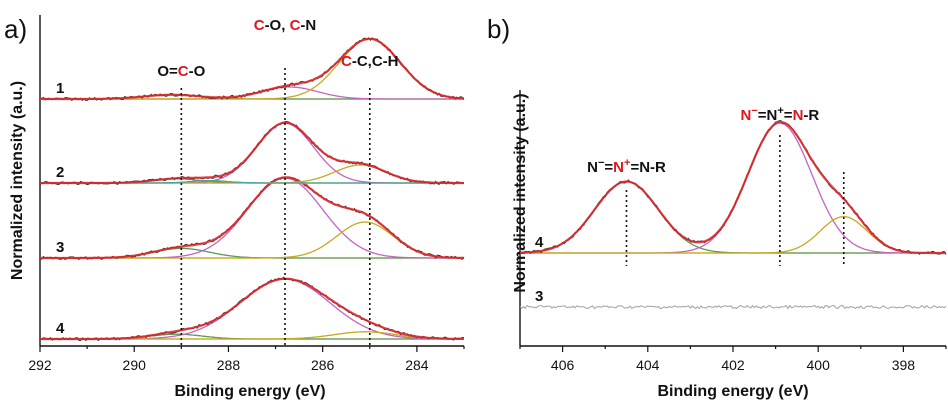 The height and width of the screenshot is (402, 948). What do you see at coordinates (733, 307) in the screenshot?
I see `noise-trace` at bounding box center [733, 307].